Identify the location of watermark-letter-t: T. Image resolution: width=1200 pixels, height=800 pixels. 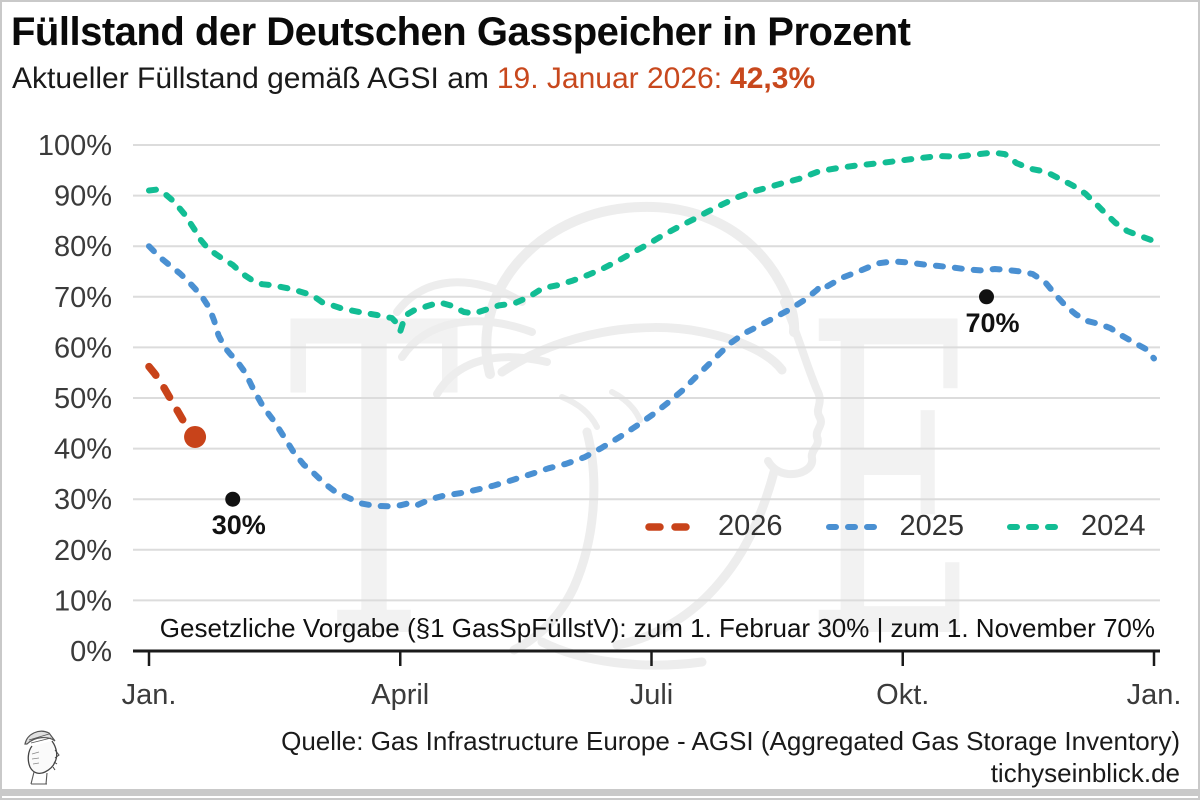
(374, 483).